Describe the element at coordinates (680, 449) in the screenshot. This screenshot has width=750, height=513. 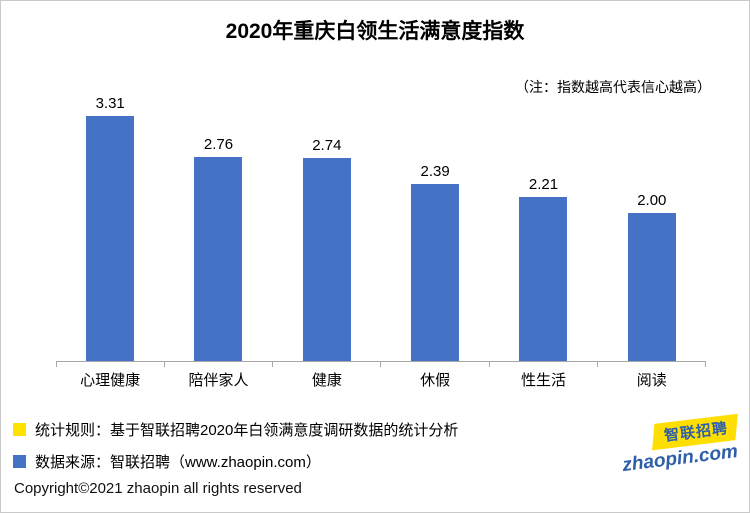
I see `zhaopin-logo: 智联招聘 zhaopin.com` at that location.